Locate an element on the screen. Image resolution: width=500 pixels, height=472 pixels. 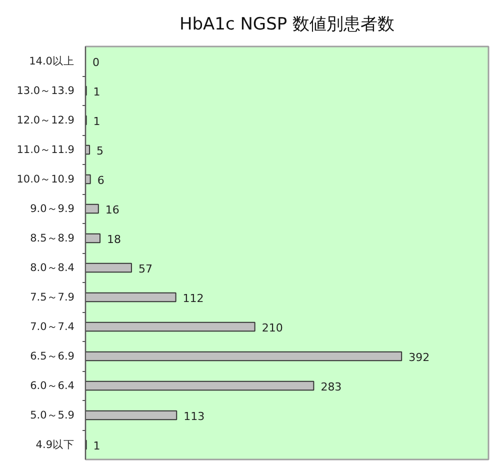
y-tick-label: 5.0～5.9 is located at coordinates (52, 415).